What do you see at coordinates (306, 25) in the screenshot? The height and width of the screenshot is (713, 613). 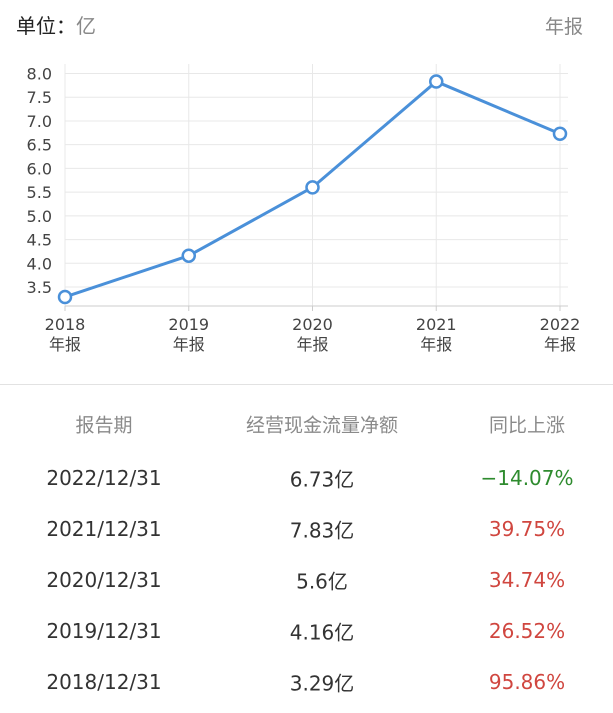 I see `header: 单位：亿 年报` at bounding box center [306, 25].